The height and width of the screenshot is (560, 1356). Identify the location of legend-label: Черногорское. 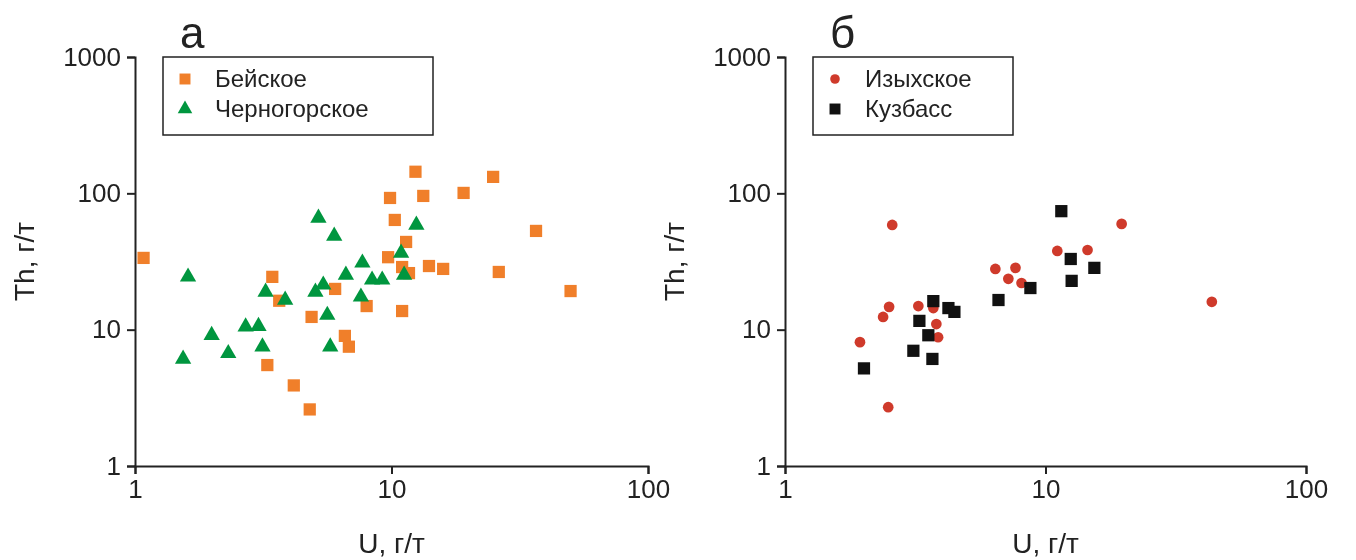
(292, 109).